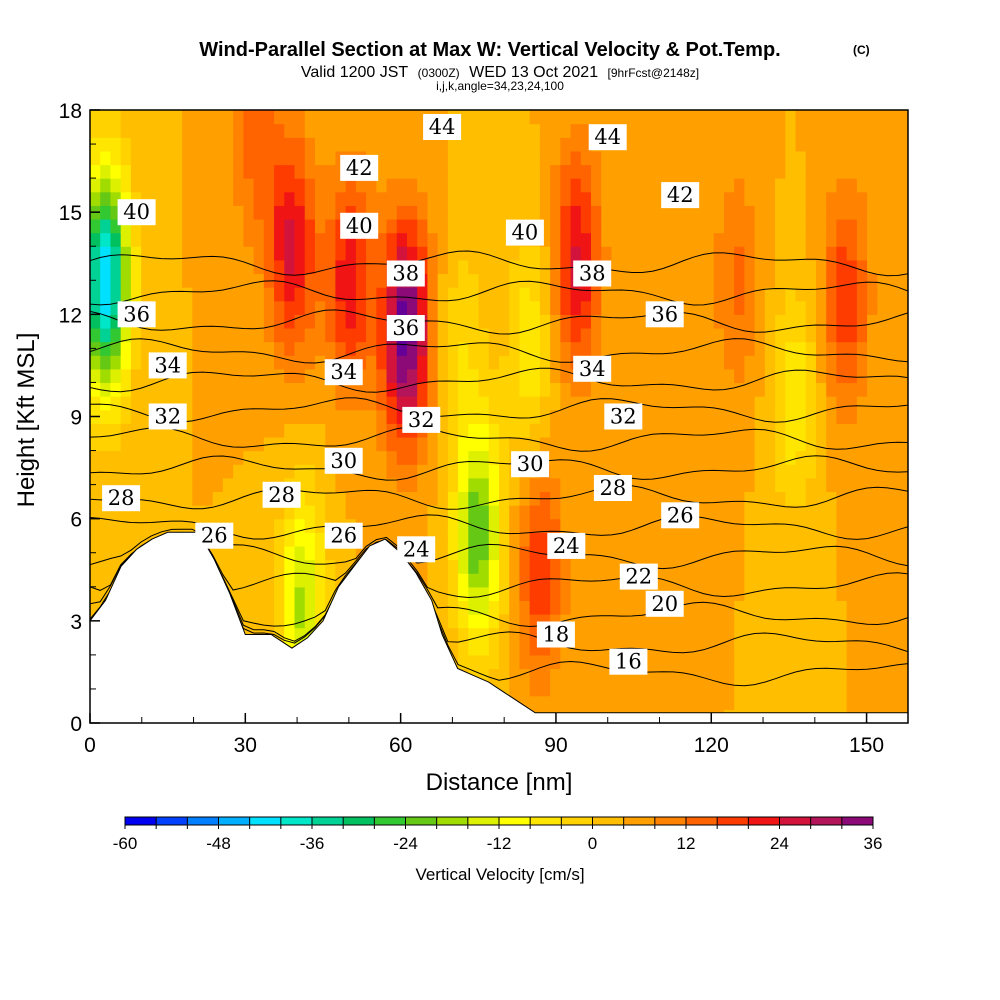 This screenshot has width=1000, height=1000. What do you see at coordinates (121, 498) in the screenshot?
I see `contour-label: 28` at bounding box center [121, 498].